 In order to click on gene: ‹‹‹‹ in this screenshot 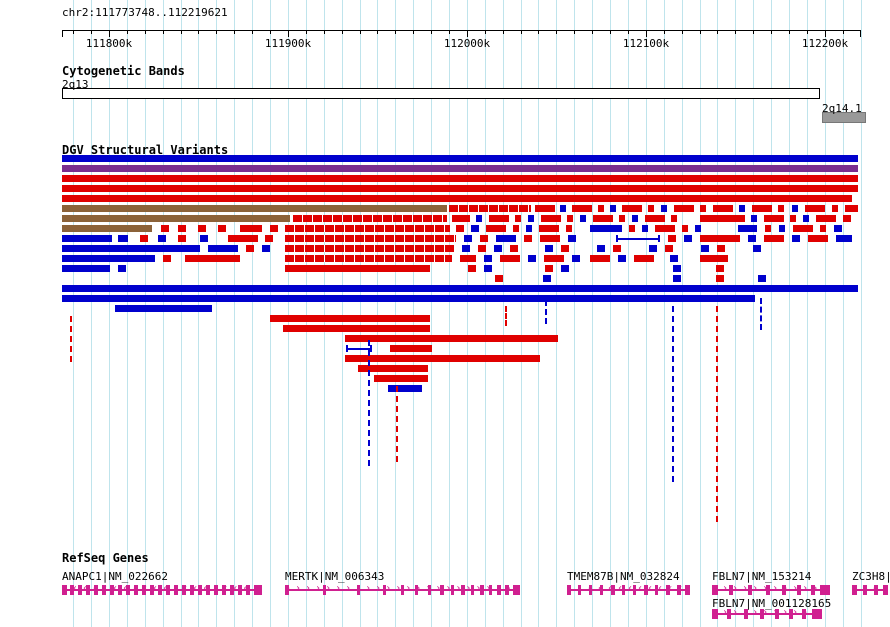, I will do `click(870, 589)`.